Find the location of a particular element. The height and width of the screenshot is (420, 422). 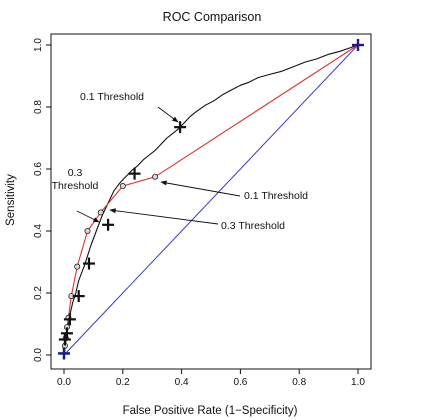

y-tick-label: 0.8 is located at coordinates (38, 107).